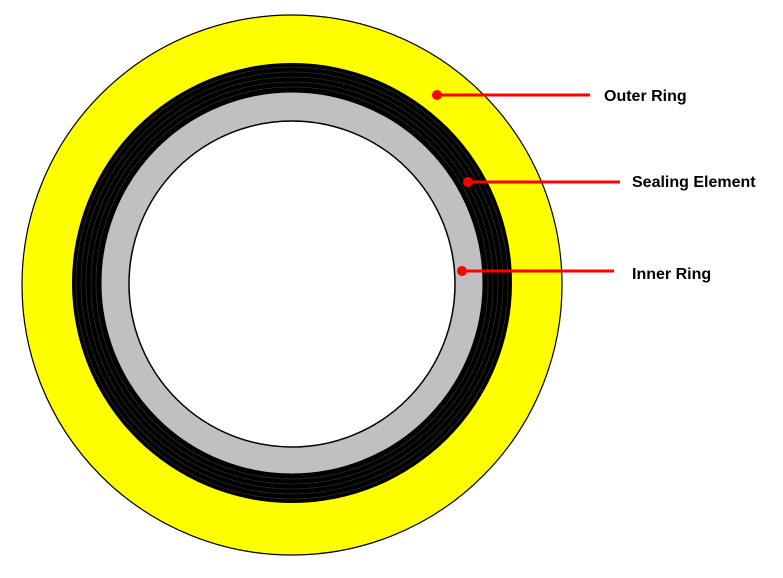 The image size is (783, 578). Describe the element at coordinates (645, 96) in the screenshot. I see `label-outer-ring: Outer Ring` at that location.